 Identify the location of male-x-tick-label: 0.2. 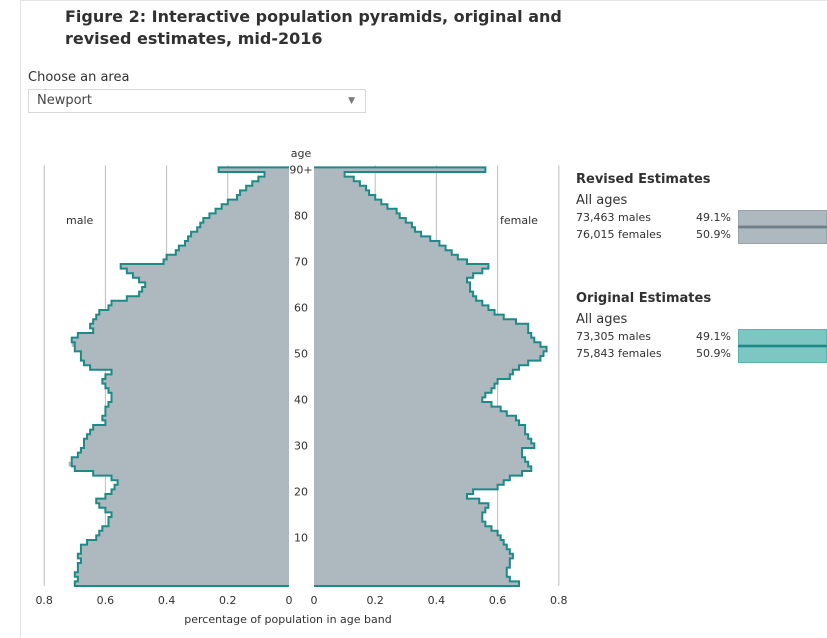
(228, 600).